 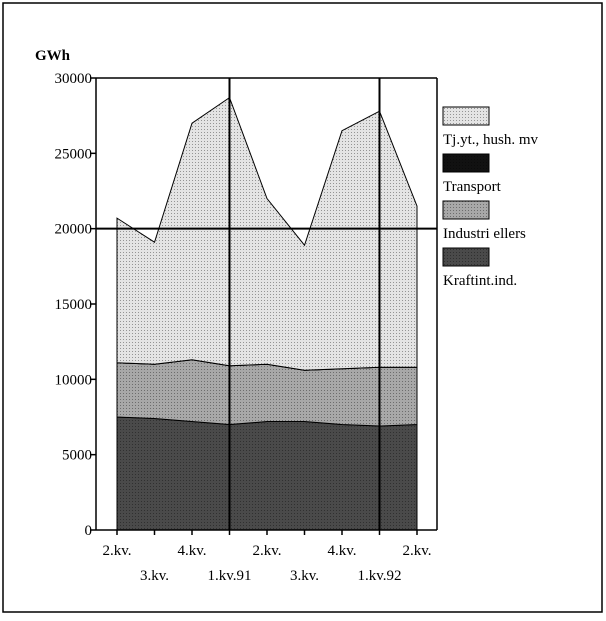 I want to click on y-tick-label: 5000, so click(x=77, y=456).